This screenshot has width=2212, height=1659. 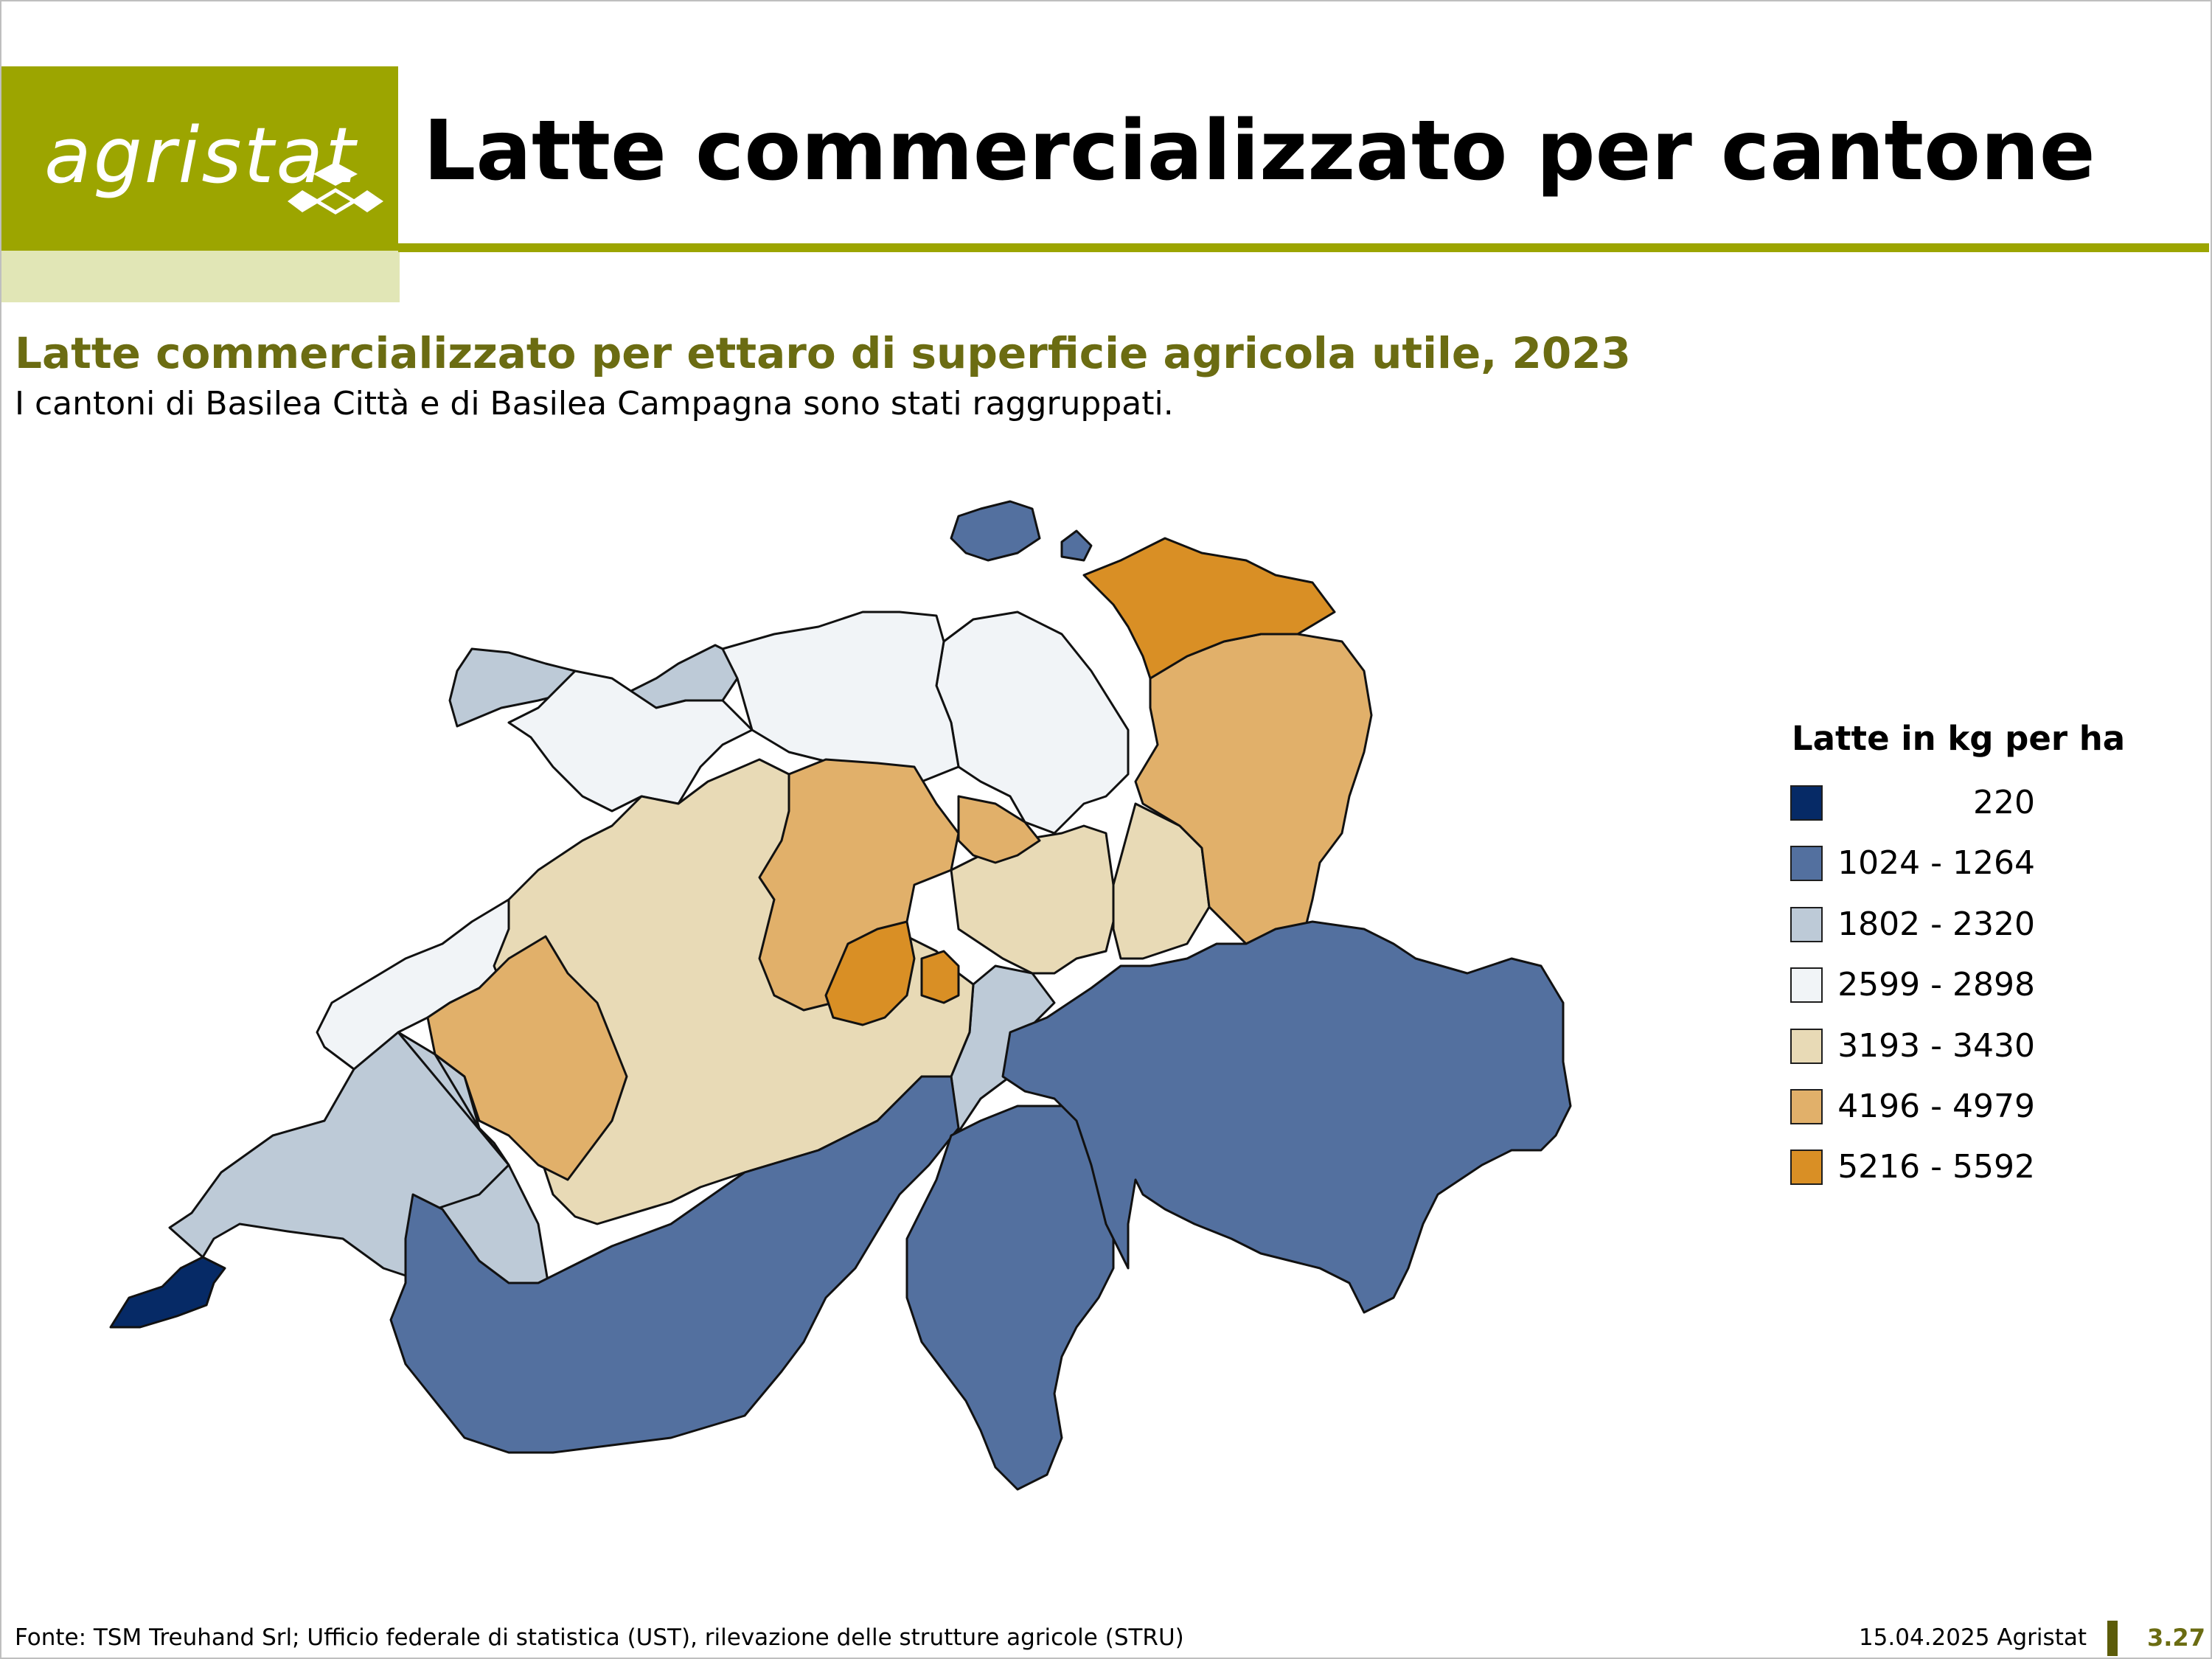 I want to click on footer-date: 15.04.2025 Agristat, so click(x=1972, y=1637).